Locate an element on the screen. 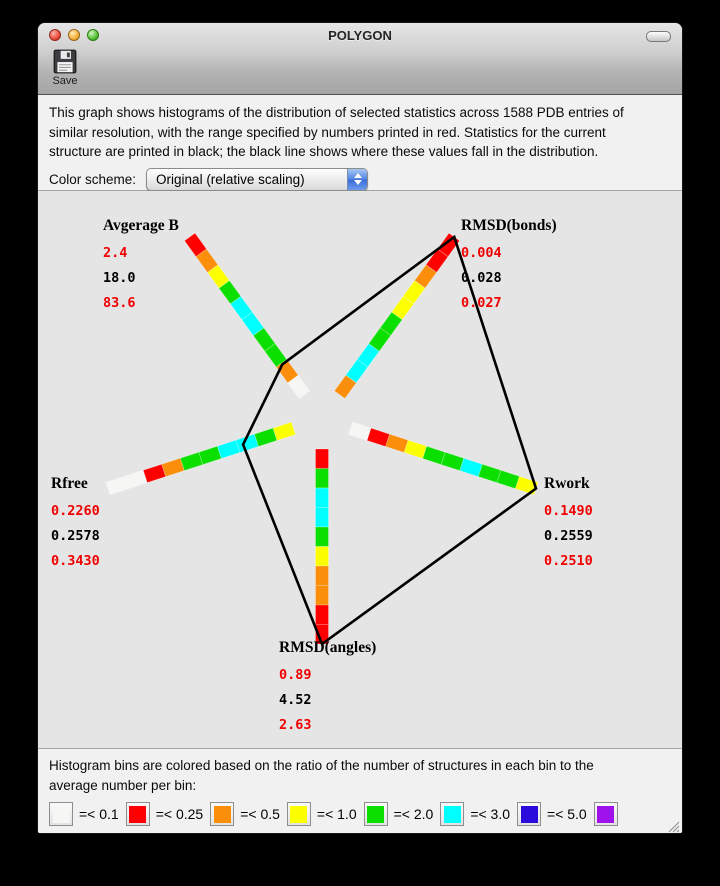  legend-bin-label: =< 0.5 is located at coordinates (260, 814).